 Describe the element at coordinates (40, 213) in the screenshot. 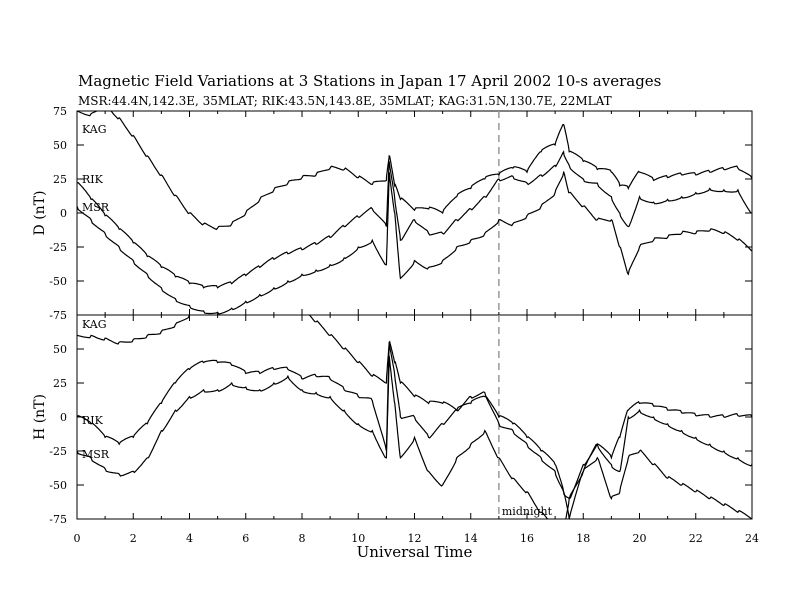

I see `y-axis-label: D (nT)` at that location.